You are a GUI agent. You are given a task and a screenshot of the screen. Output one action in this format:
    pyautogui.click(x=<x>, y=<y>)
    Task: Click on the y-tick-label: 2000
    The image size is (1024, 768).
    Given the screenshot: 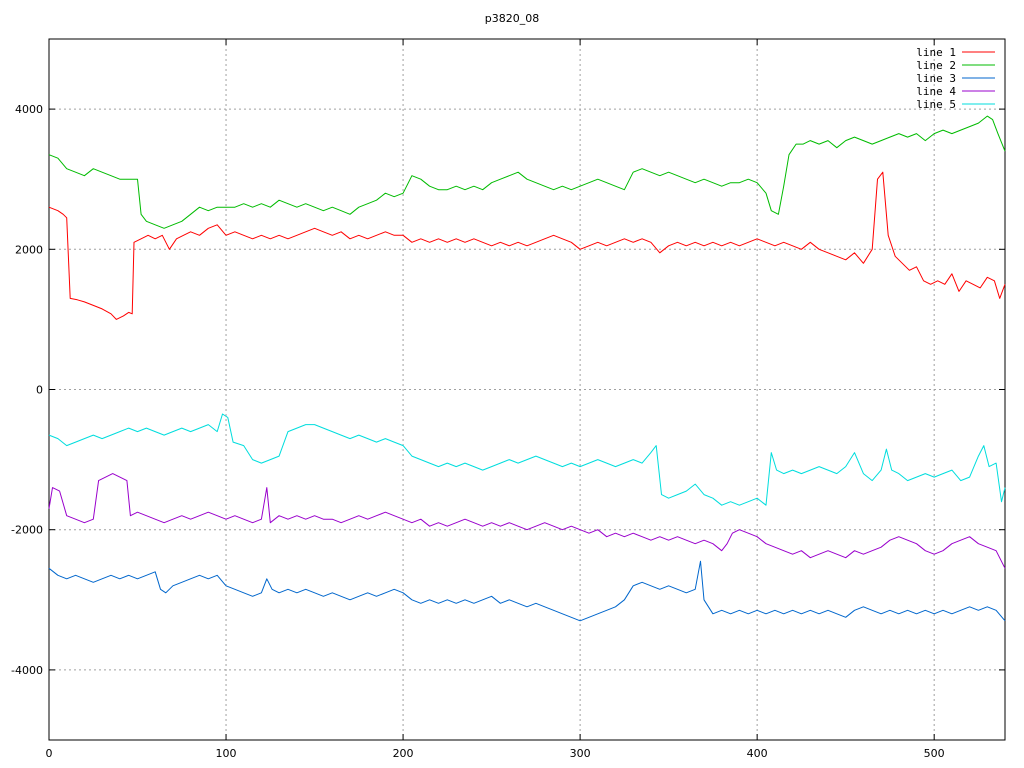 What is the action you would take?
    pyautogui.click(x=29, y=249)
    